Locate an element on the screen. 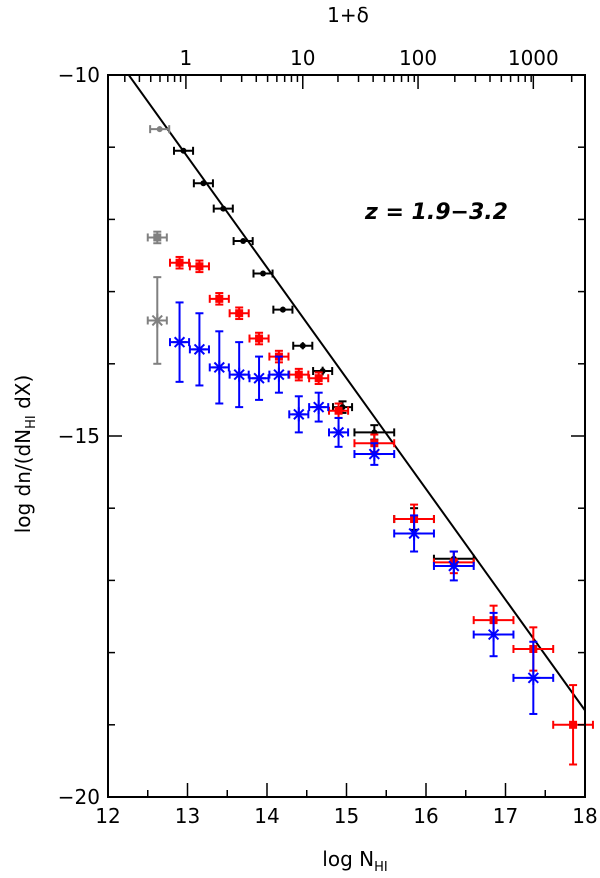  series-gray-star is located at coordinates (157, 320).